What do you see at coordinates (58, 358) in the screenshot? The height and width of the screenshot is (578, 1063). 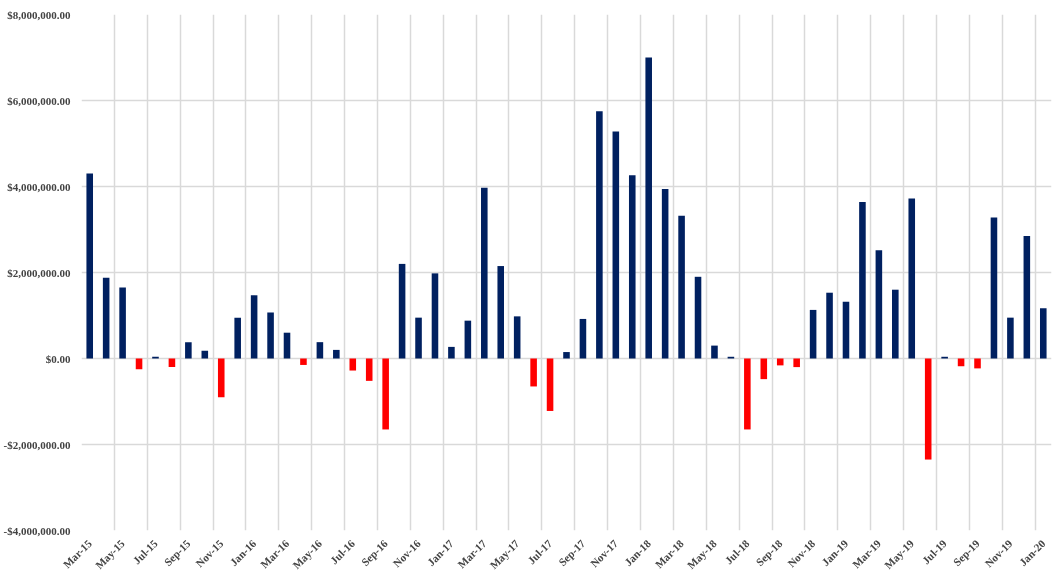 I see `y-tick-label: $0.00` at bounding box center [58, 358].